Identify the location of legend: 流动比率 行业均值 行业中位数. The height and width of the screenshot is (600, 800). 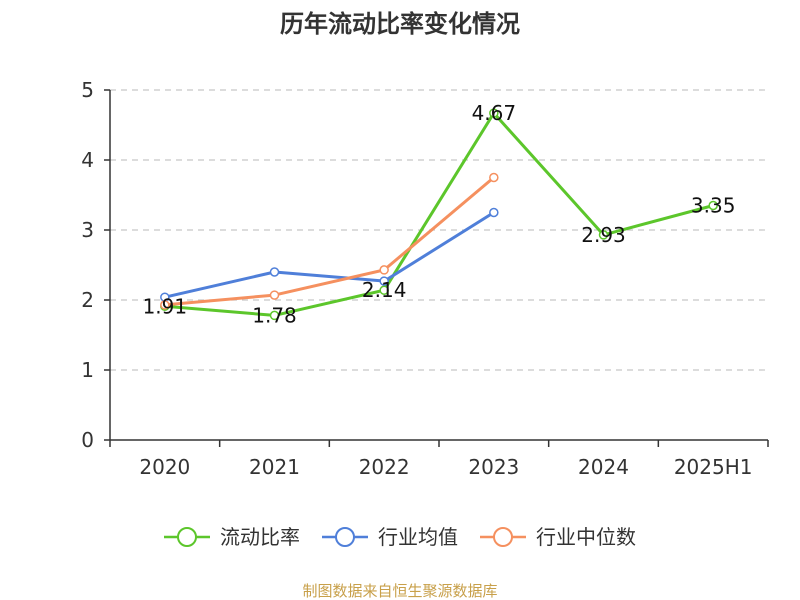
(400, 537).